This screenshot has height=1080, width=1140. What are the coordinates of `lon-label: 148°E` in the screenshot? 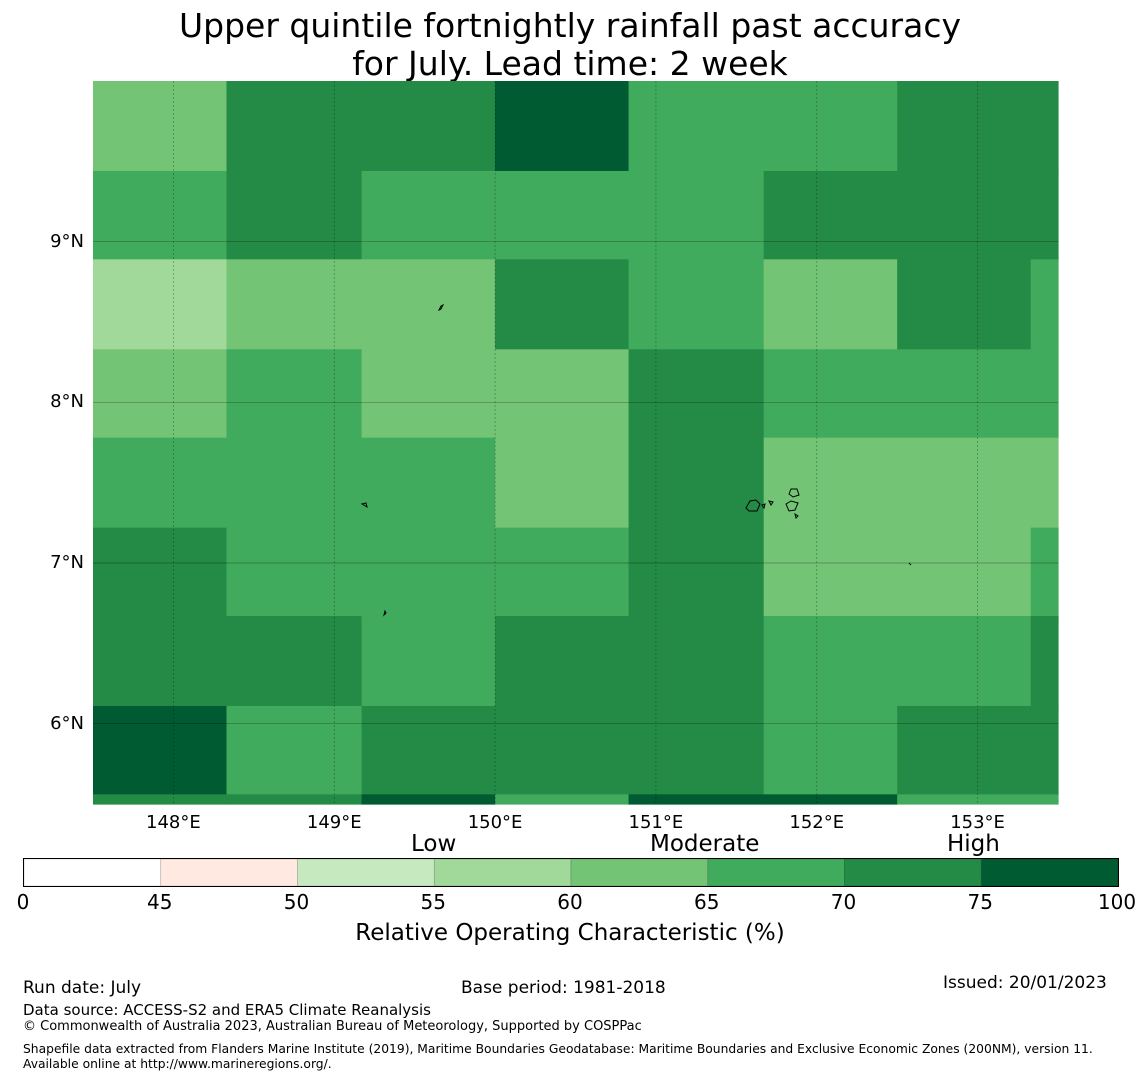 It's located at (173, 822).